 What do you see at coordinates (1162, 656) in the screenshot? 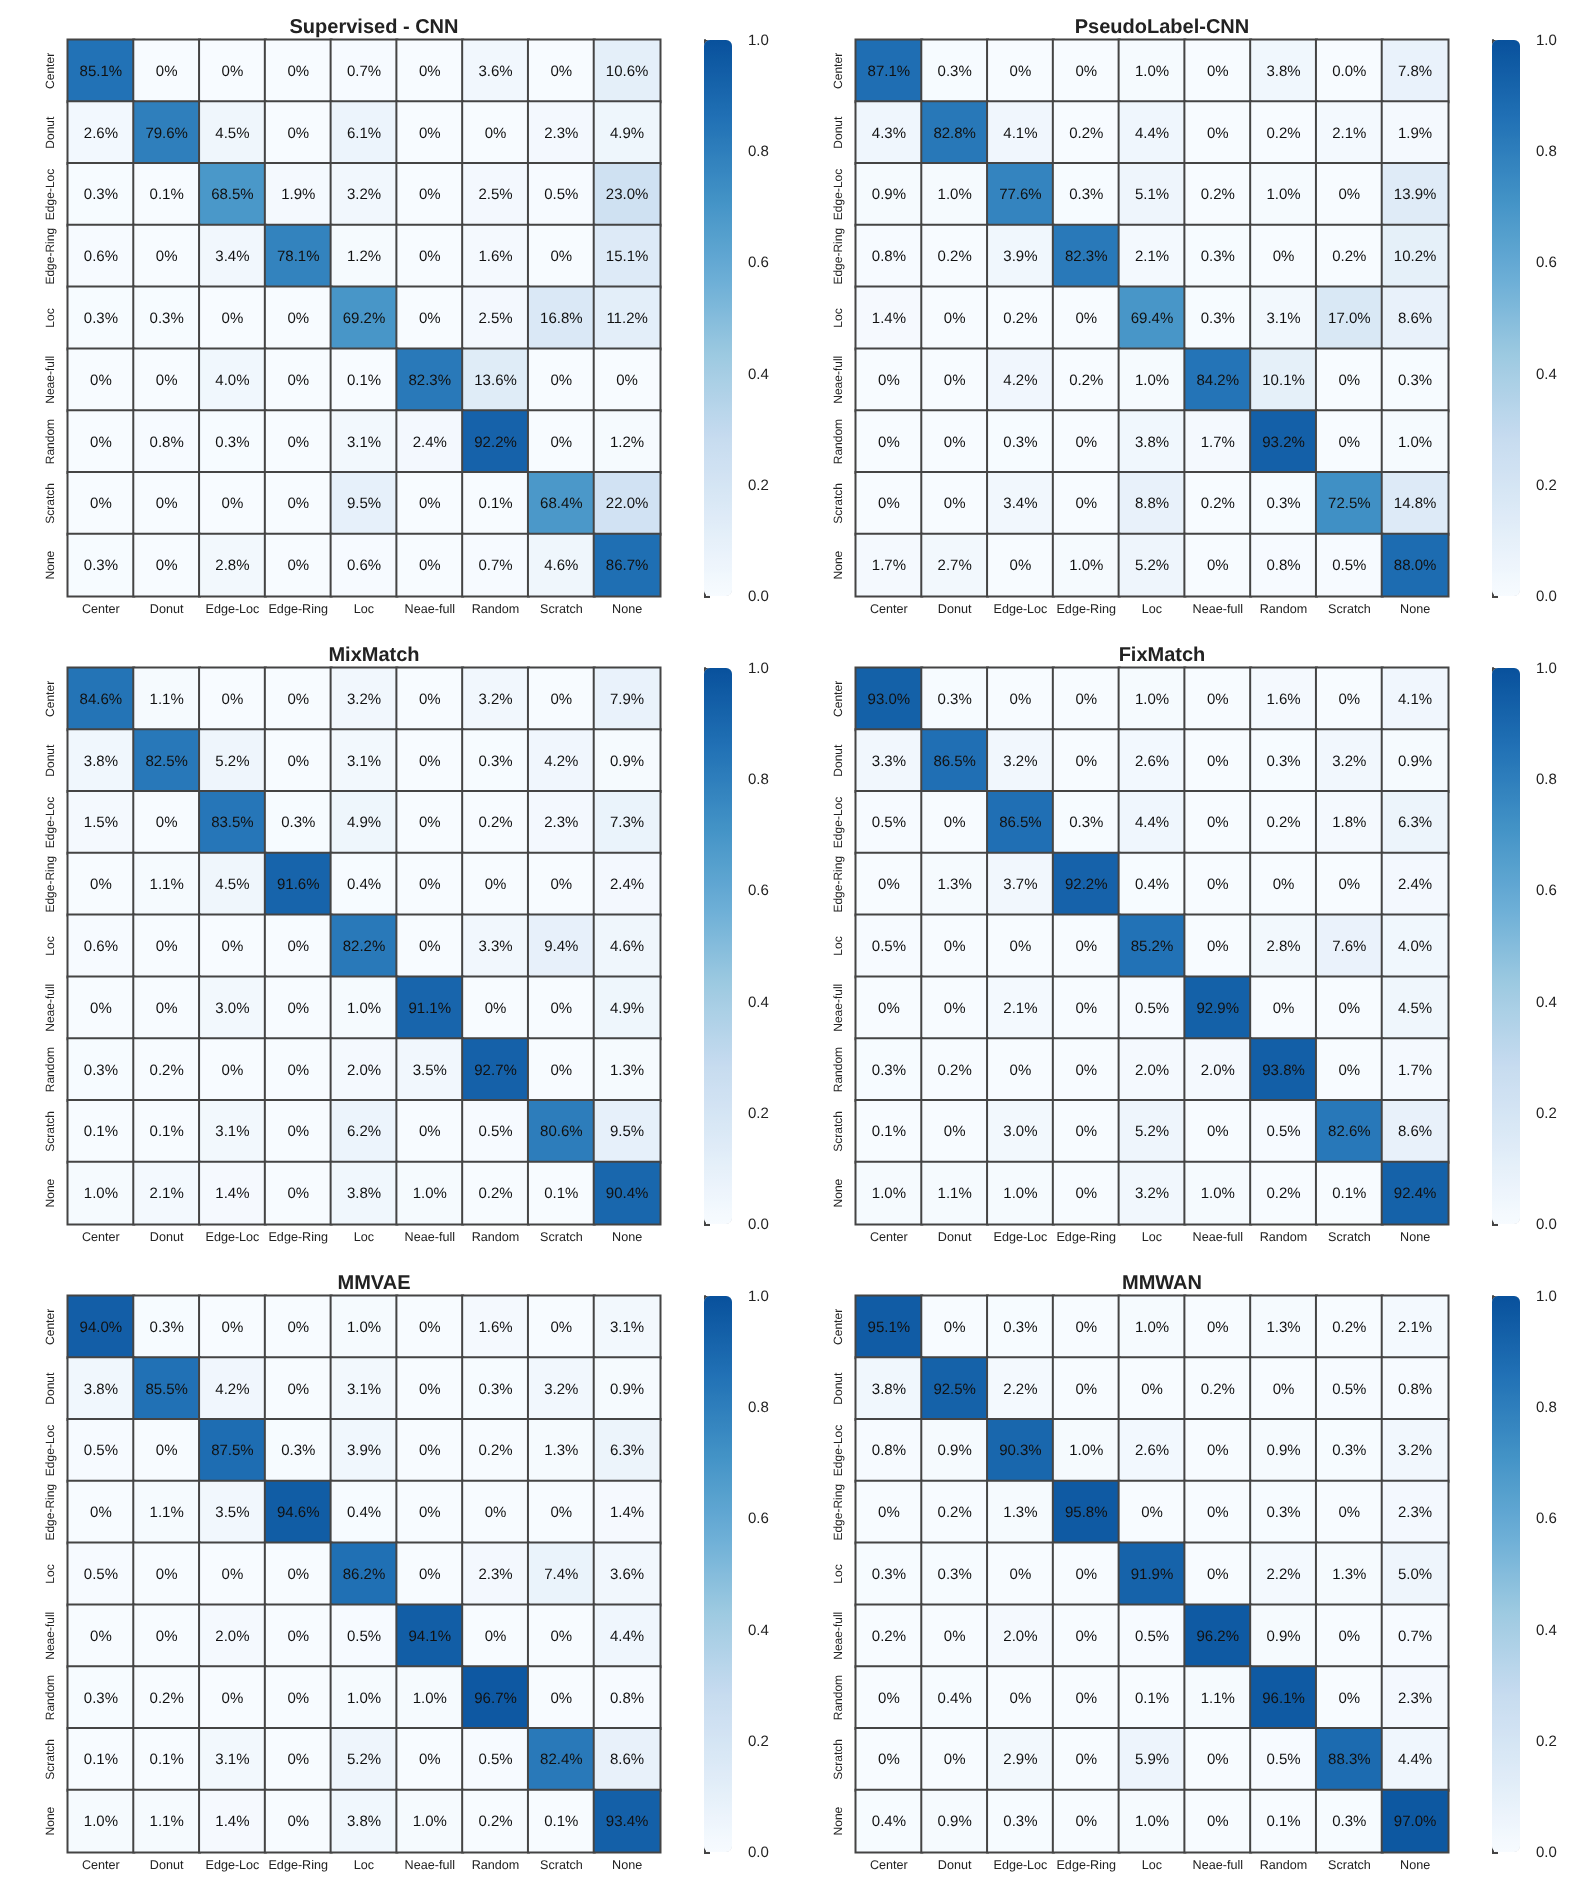
I see `chart-title: FixMatch` at bounding box center [1162, 656].